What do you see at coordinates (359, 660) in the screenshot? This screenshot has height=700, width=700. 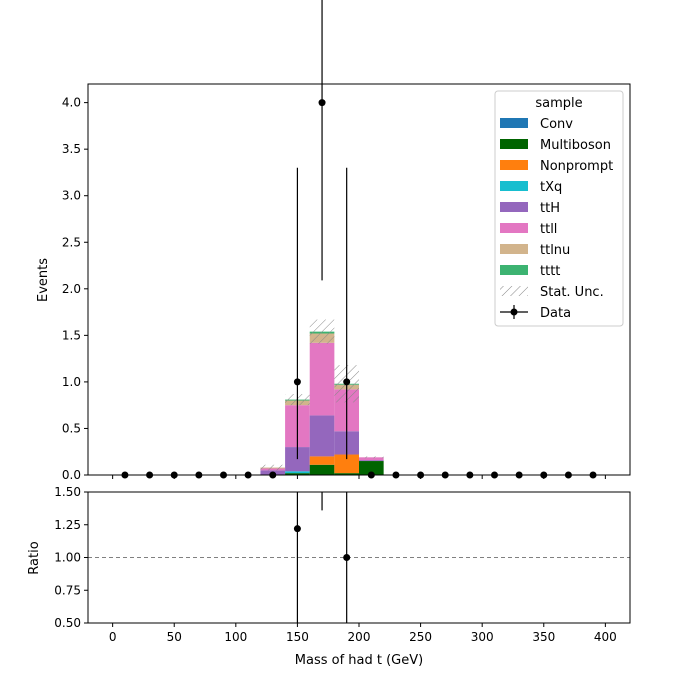 I see `x-axis-label: Mass of had t (GeV)` at bounding box center [359, 660].